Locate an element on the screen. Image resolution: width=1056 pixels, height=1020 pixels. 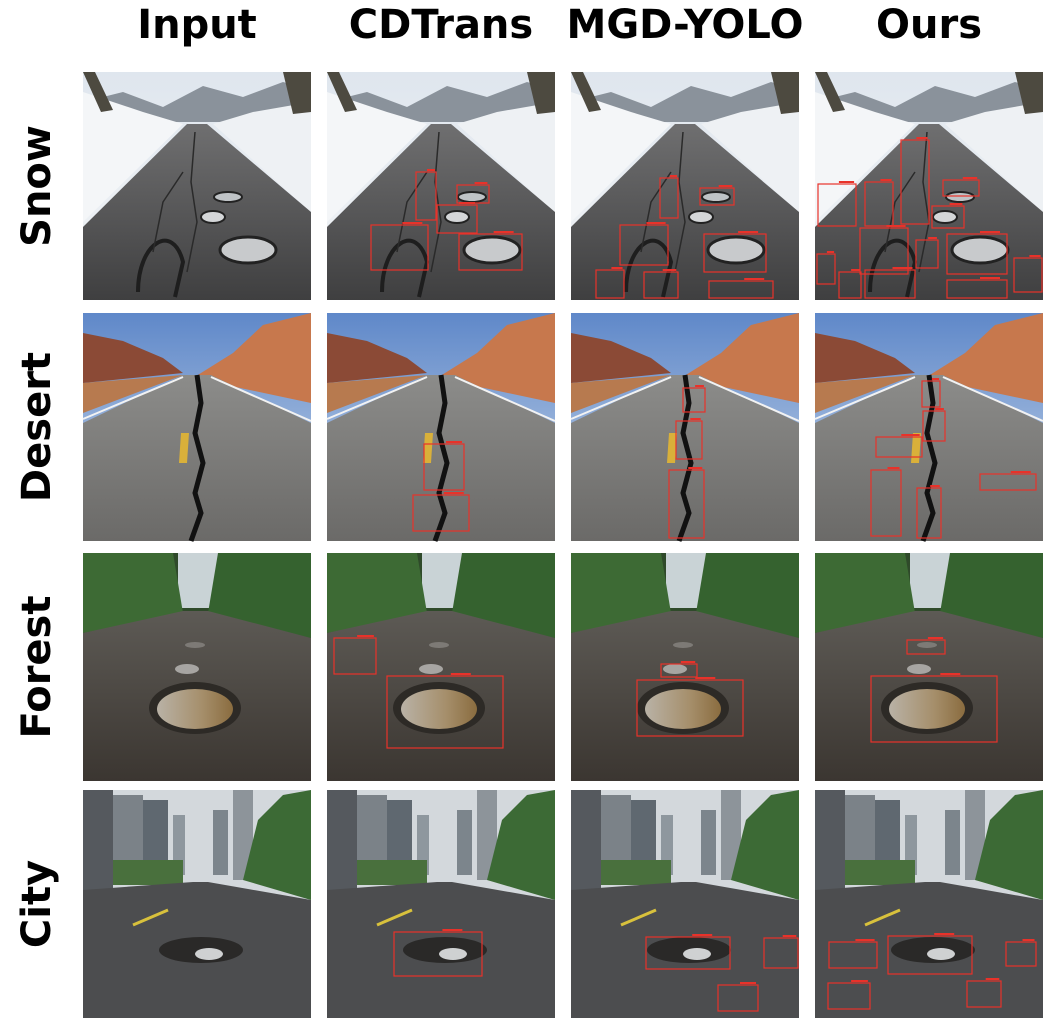
row-label: Forest is located at coordinates (37, 667).